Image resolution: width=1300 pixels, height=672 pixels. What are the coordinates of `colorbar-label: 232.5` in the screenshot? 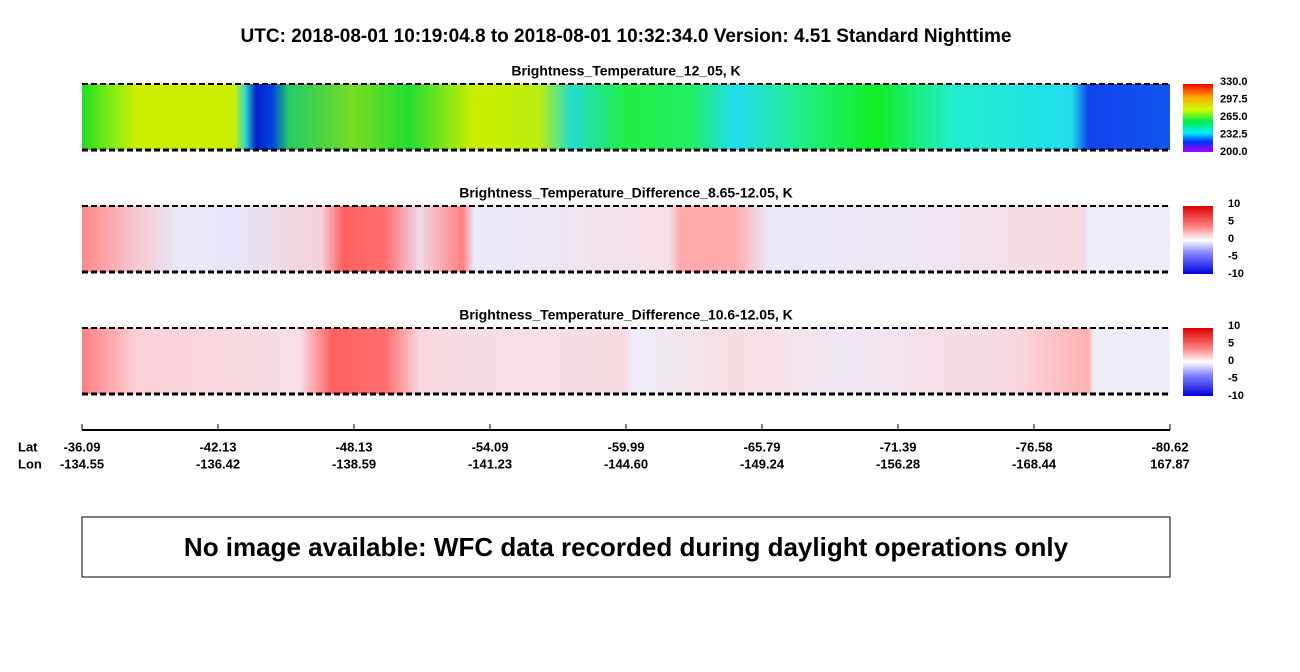 It's located at (1234, 134).